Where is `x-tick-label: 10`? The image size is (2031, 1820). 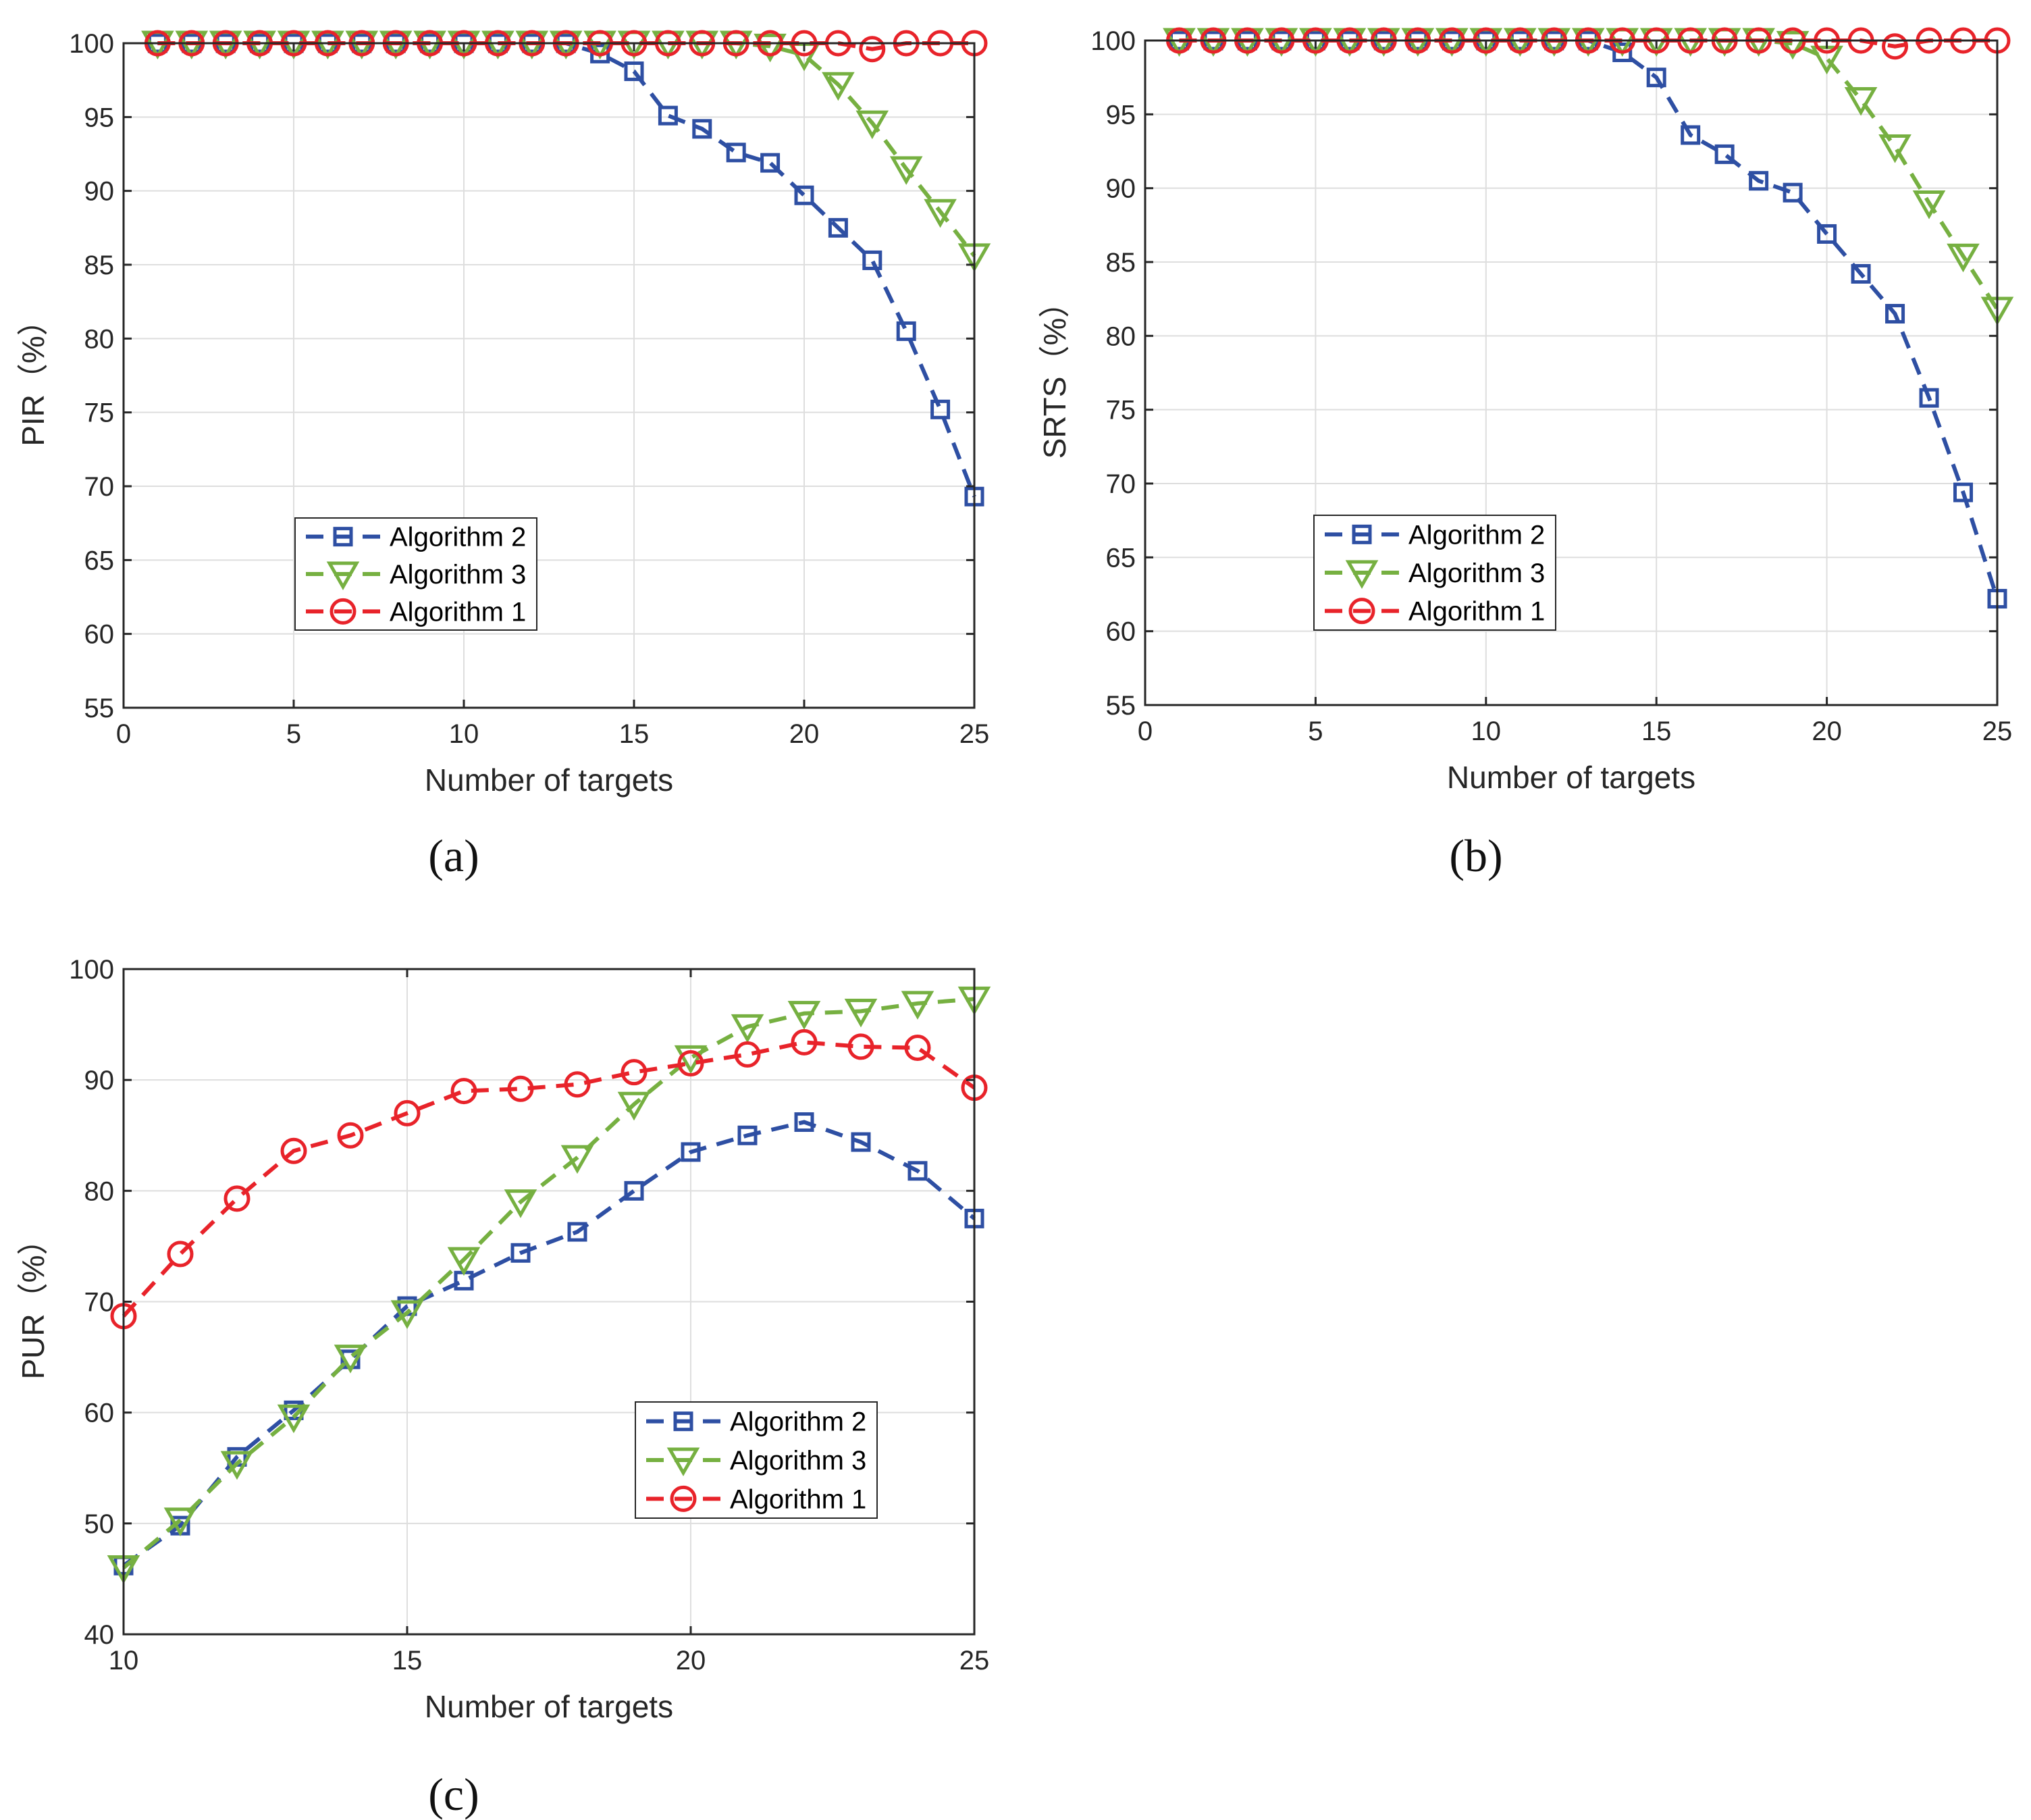 x-tick-label: 10 is located at coordinates (124, 1660).